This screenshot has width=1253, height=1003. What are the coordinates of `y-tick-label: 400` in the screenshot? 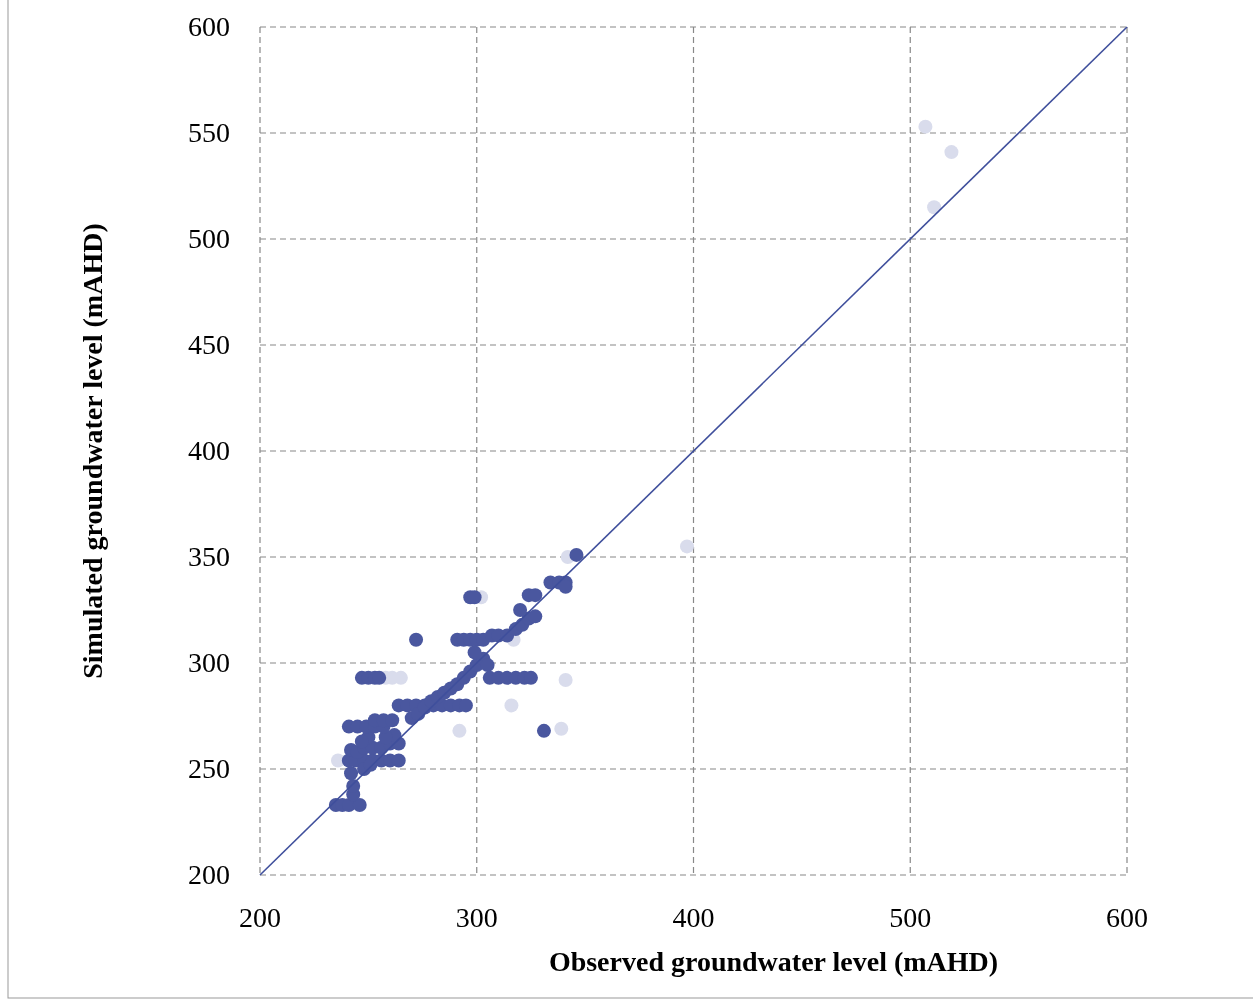 It's located at (209, 450).